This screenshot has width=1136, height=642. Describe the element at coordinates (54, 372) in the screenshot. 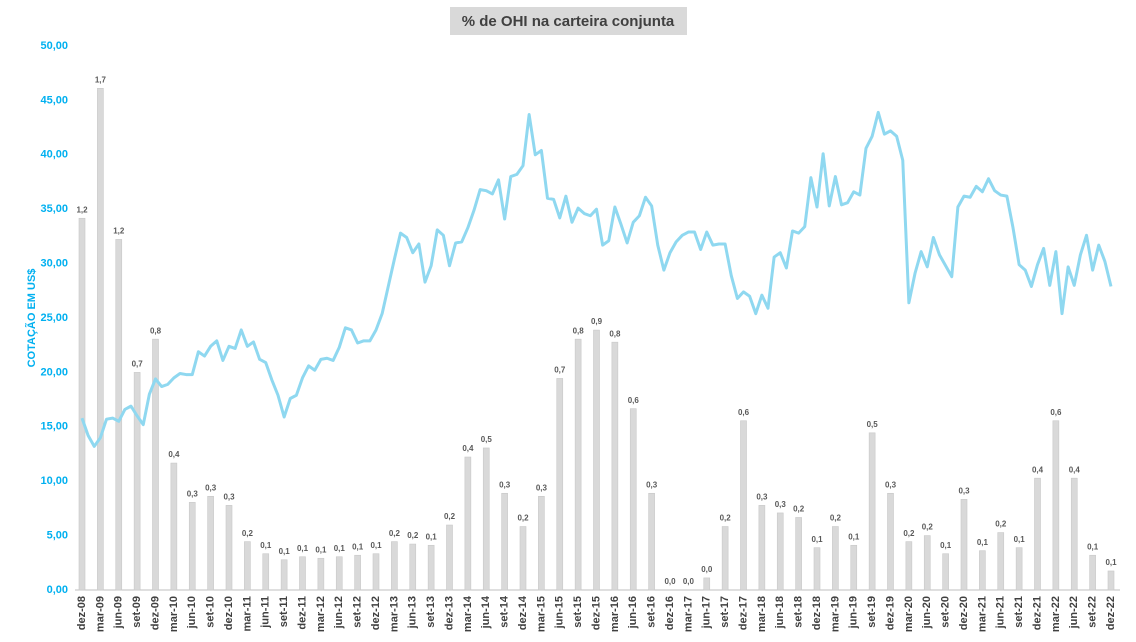

I see `y-tick-label: 20,00` at that location.